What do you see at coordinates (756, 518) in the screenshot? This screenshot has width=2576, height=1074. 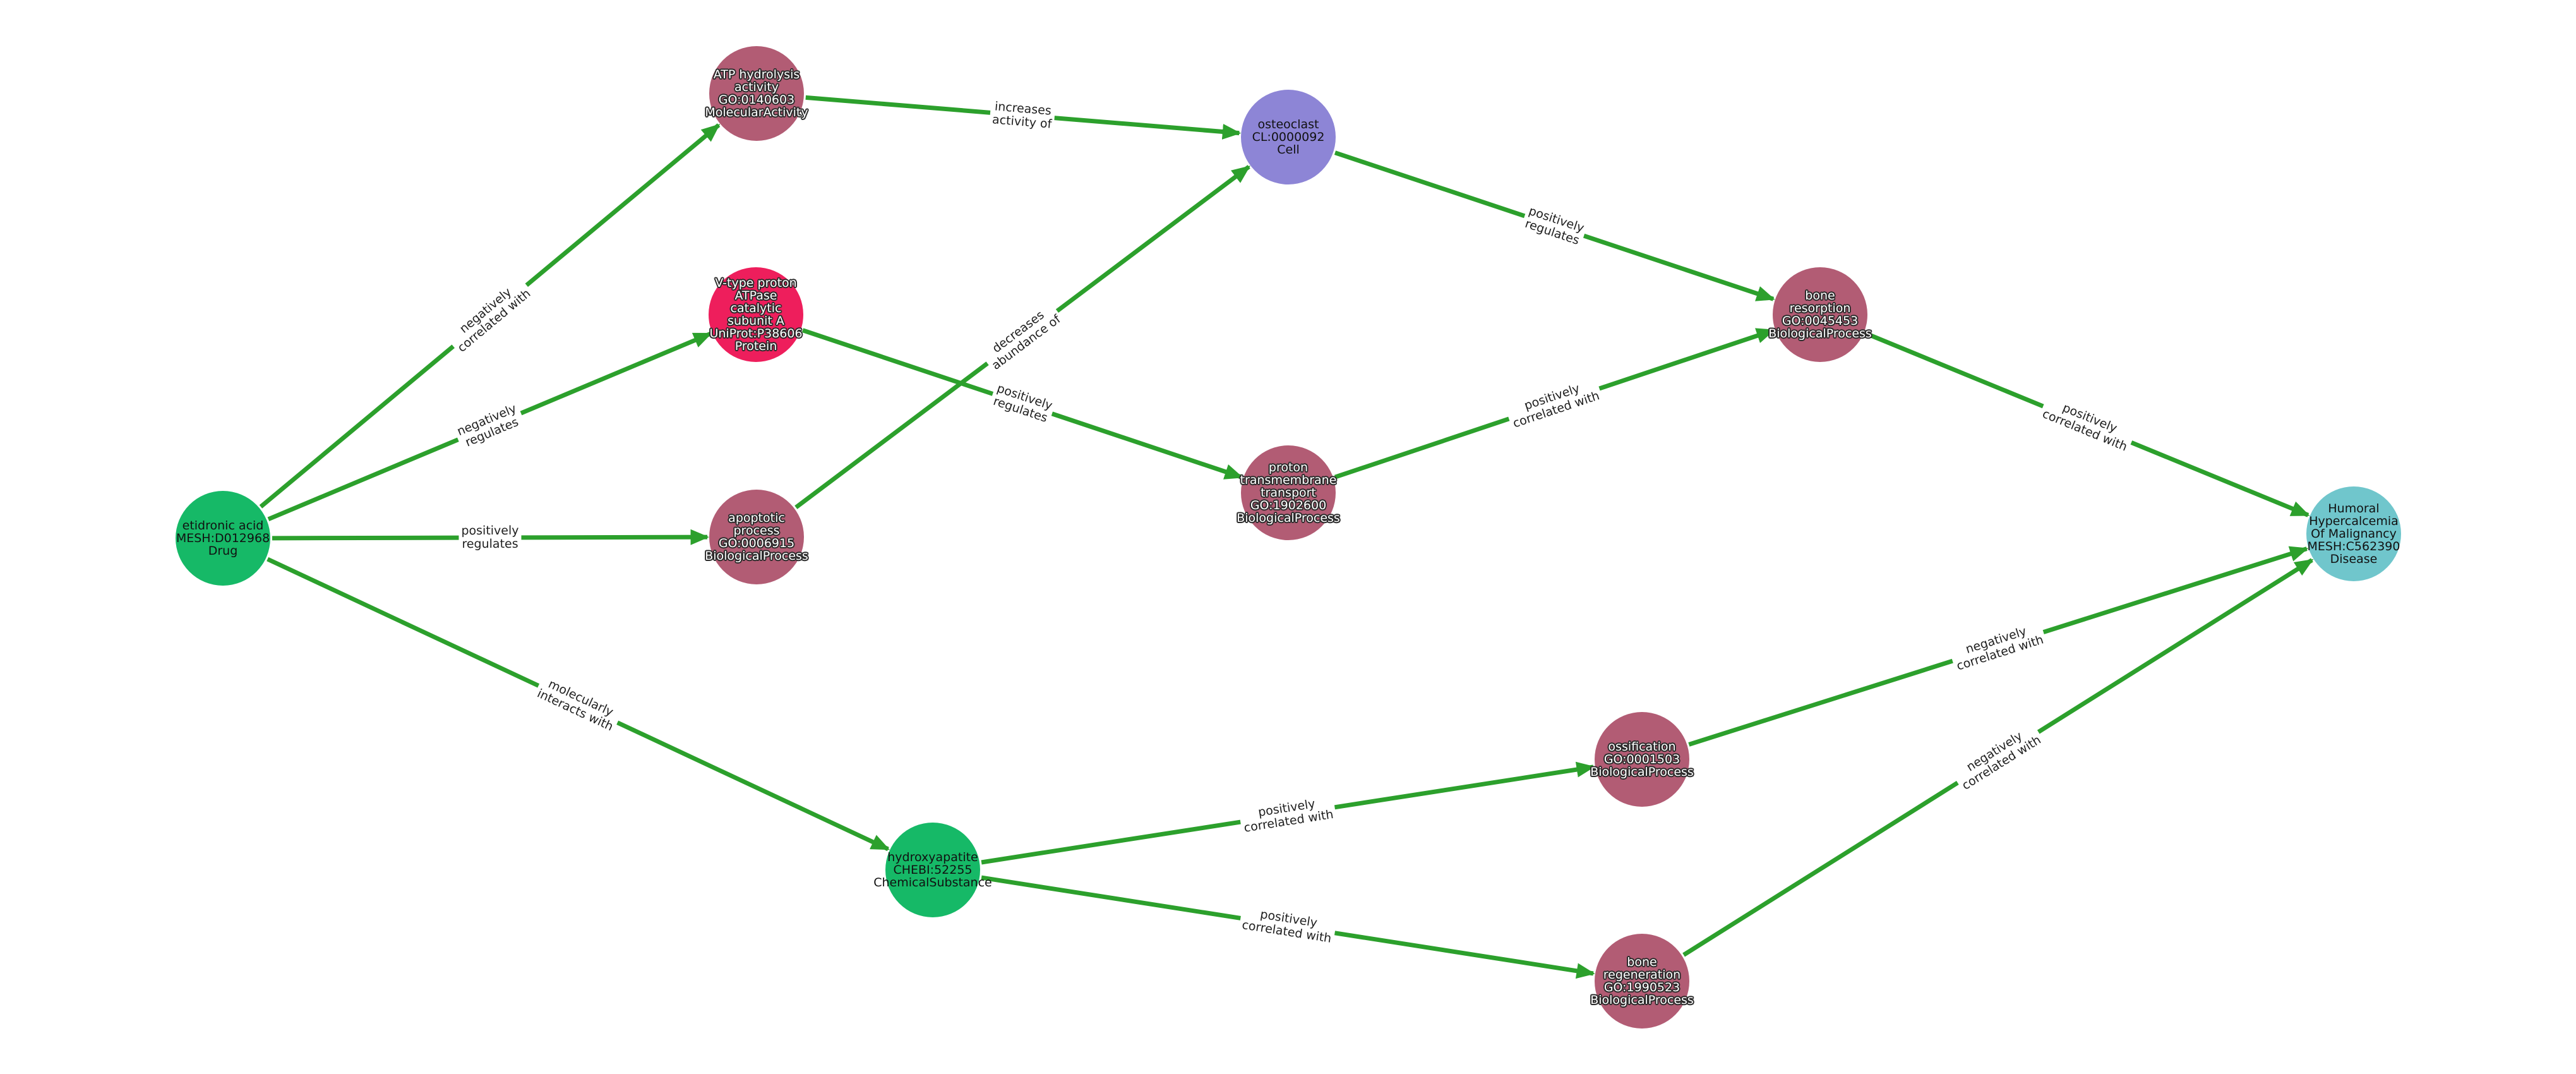 I see `node-label-line: apoptotic` at bounding box center [756, 518].